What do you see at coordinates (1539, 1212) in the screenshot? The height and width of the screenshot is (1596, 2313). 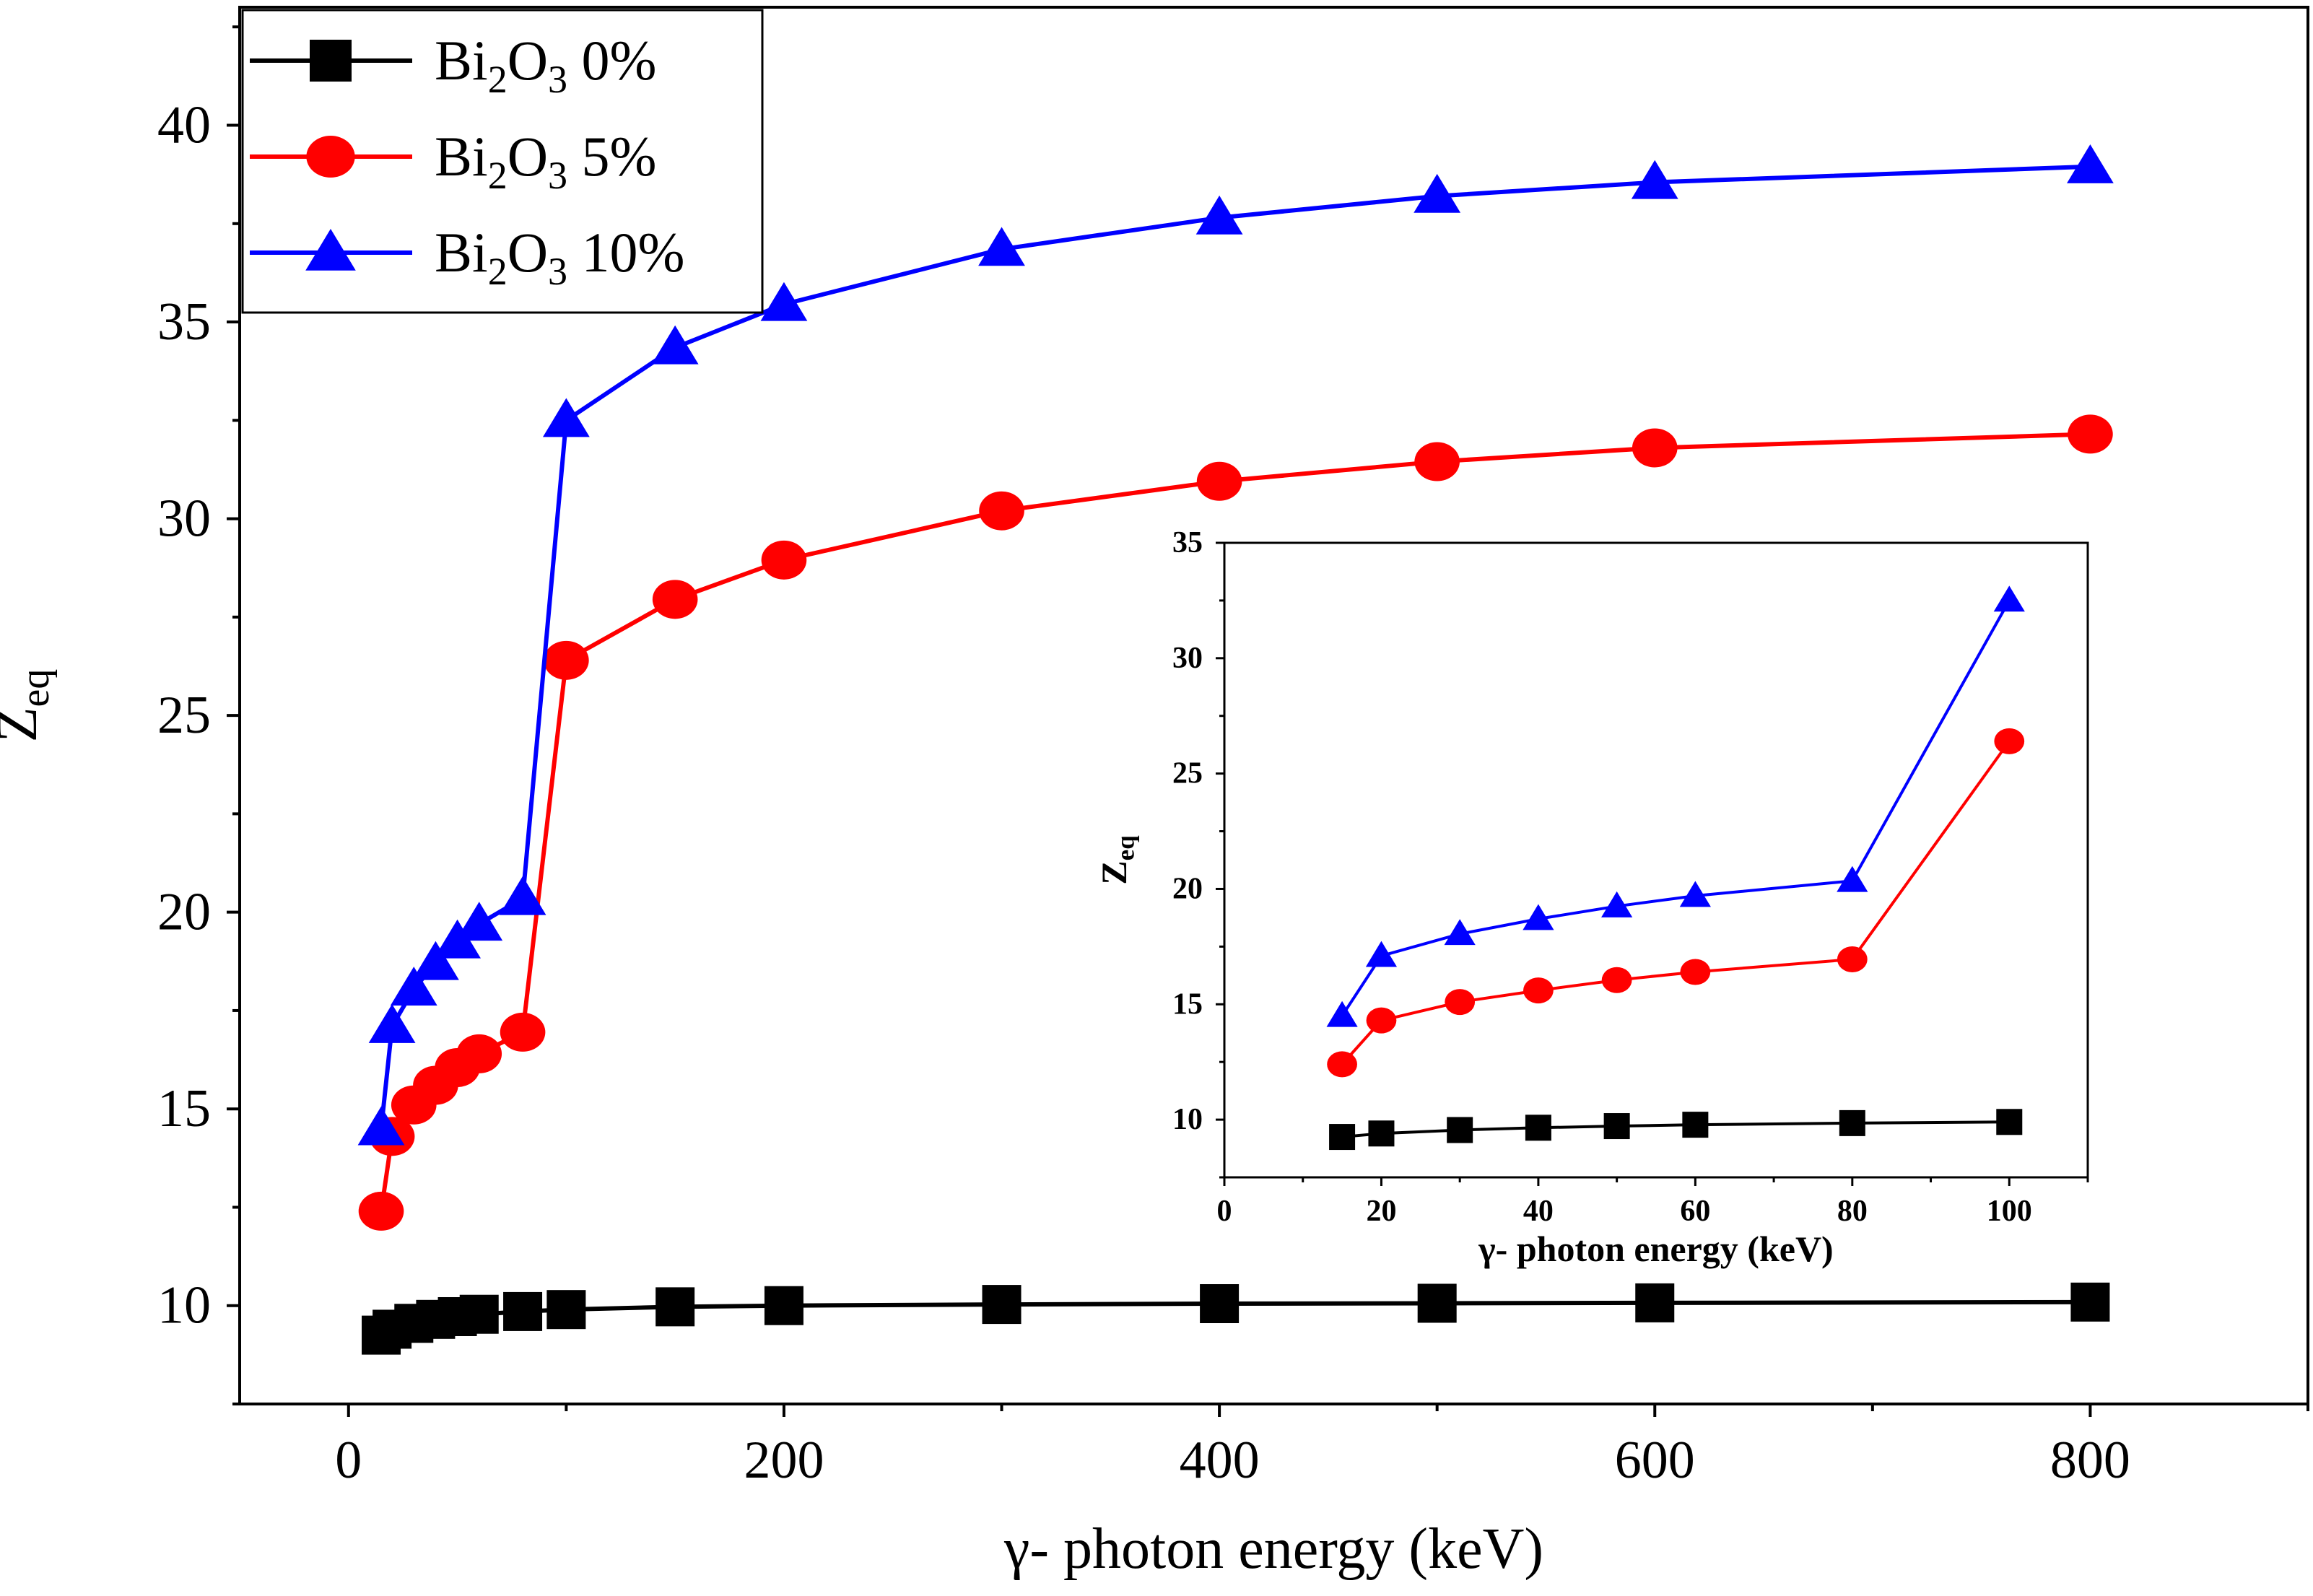 I see `inset-x-tick-label: 40` at bounding box center [1539, 1212].